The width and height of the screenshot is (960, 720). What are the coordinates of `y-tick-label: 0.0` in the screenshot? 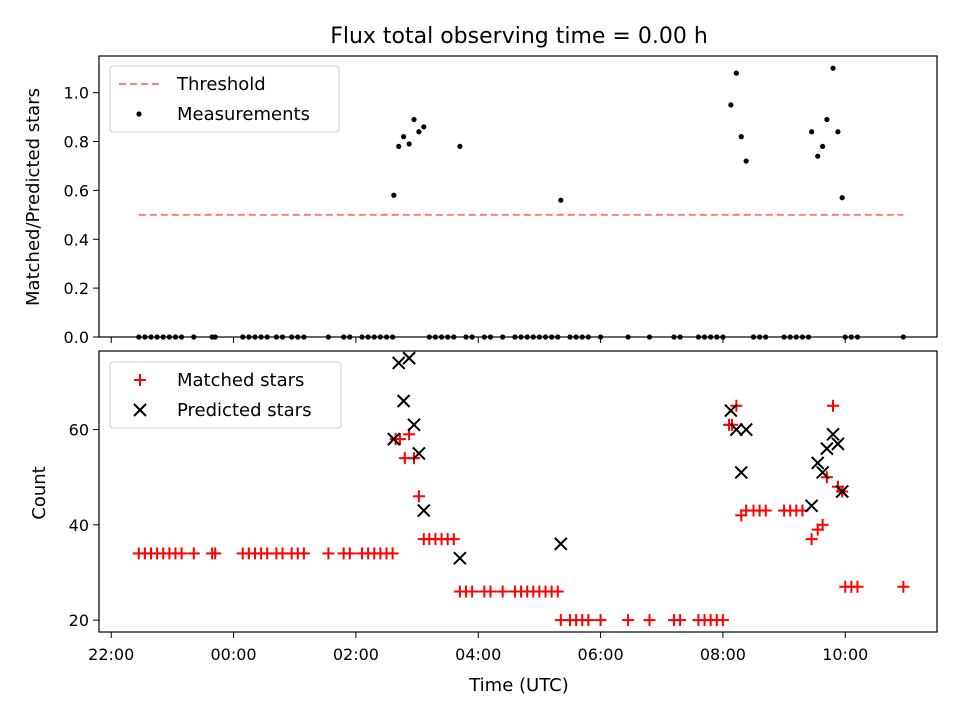 It's located at (76, 337).